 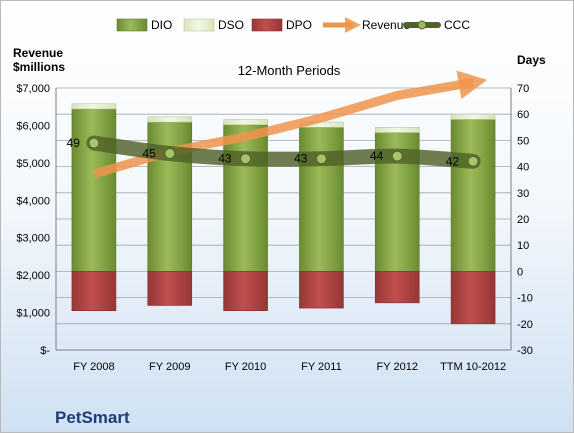 I want to click on left-axis-title-line2: $millions, so click(x=39, y=67).